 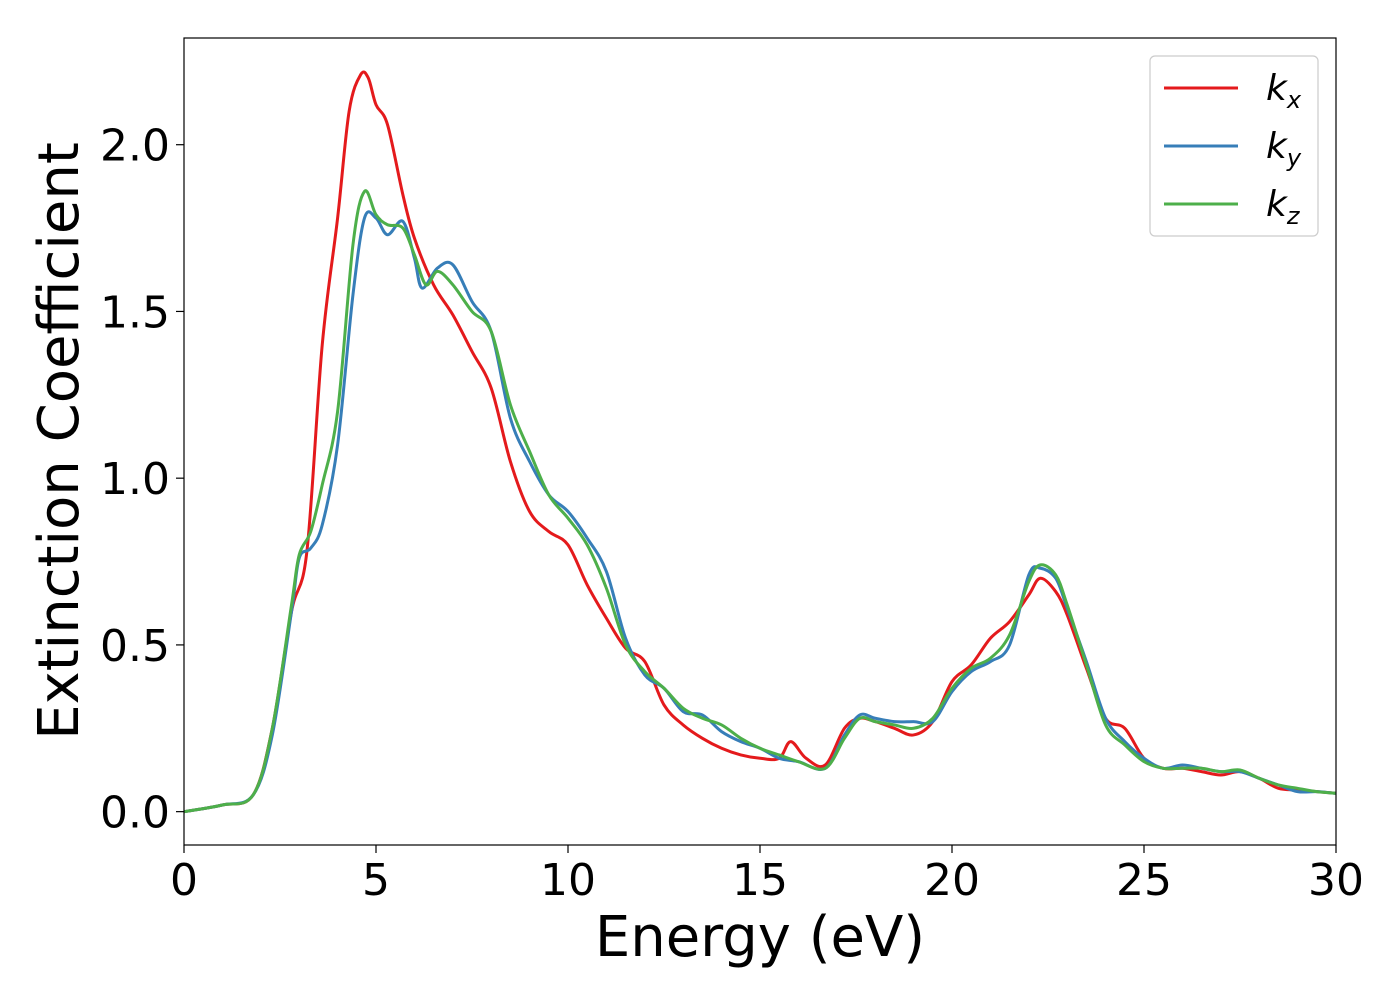 What do you see at coordinates (184, 880) in the screenshot?
I see `x-tick-label: 0` at bounding box center [184, 880].